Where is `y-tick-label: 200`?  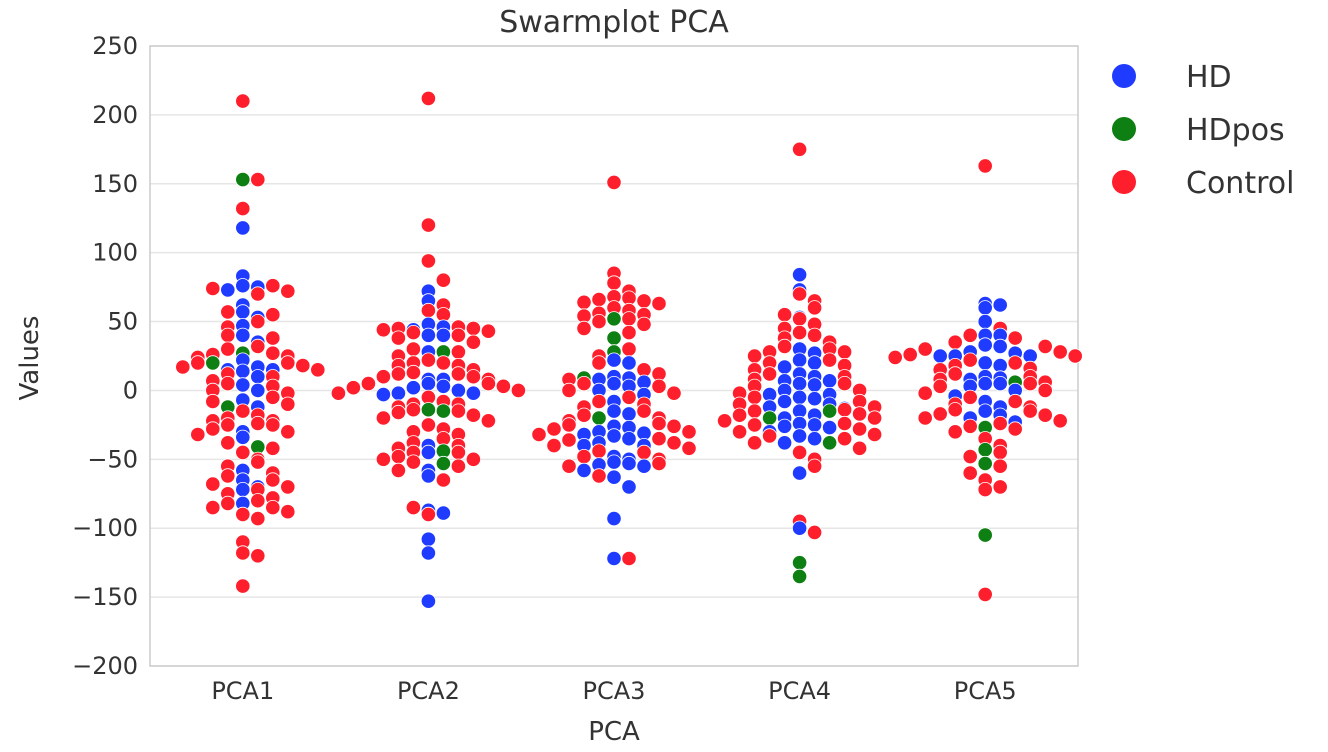 y-tick-label: 200 is located at coordinates (115, 115).